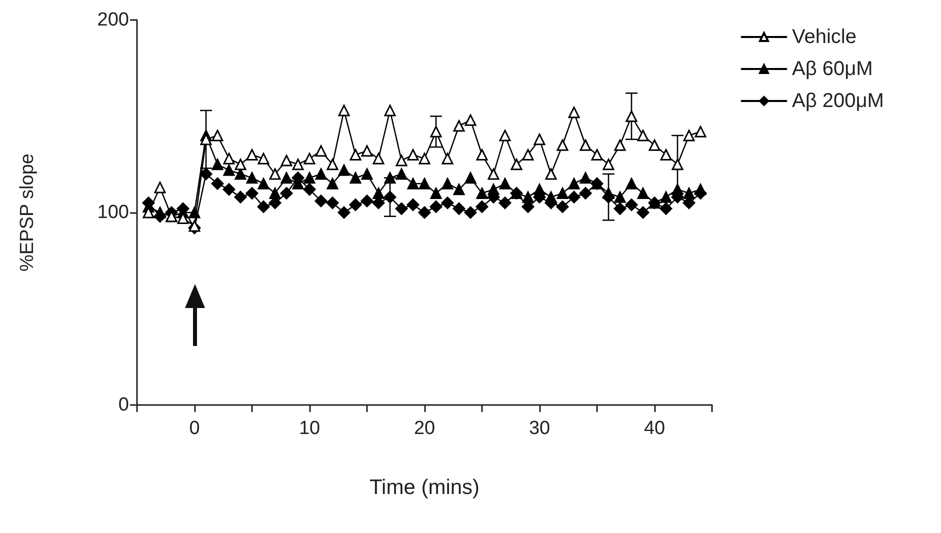  Describe the element at coordinates (824, 37) in the screenshot. I see `legend-label: Vehicle` at that location.